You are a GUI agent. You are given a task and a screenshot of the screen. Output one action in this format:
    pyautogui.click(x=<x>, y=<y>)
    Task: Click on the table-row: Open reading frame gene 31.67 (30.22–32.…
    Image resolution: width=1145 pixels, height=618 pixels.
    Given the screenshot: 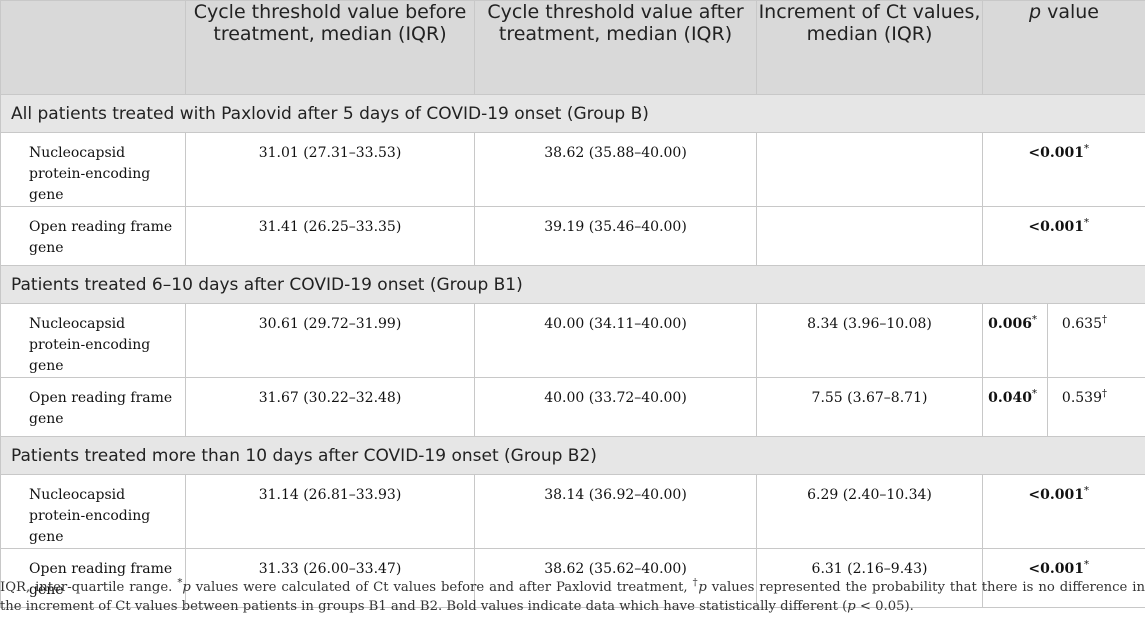 What is the action you would take?
    pyautogui.click(x=572, y=407)
    